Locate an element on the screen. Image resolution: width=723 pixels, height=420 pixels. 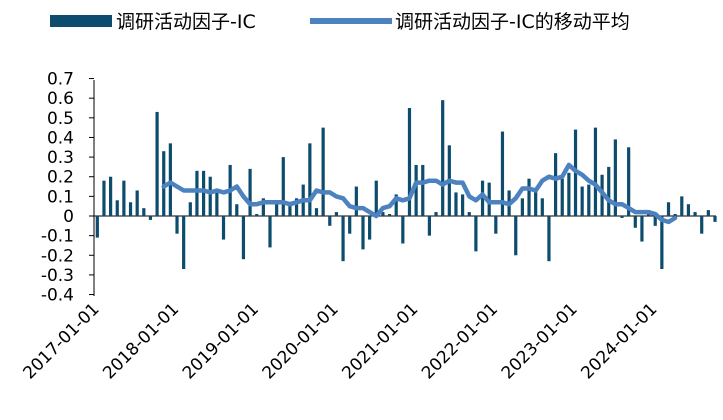
x-tick-label: 2021-01-01 is located at coordinates (380, 341).